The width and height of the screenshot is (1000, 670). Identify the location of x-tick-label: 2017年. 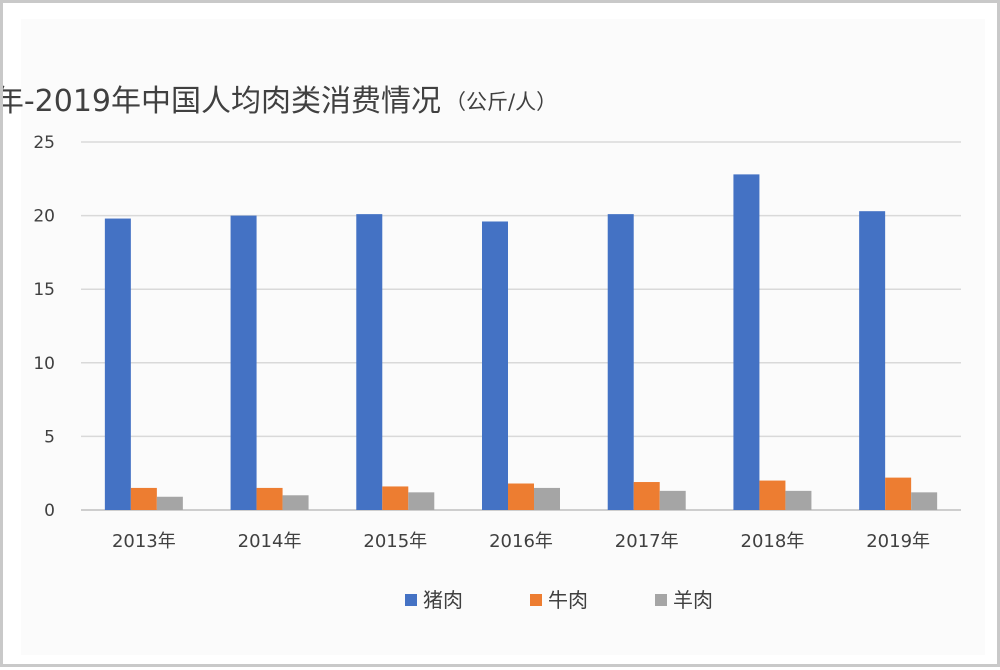
(647, 541).